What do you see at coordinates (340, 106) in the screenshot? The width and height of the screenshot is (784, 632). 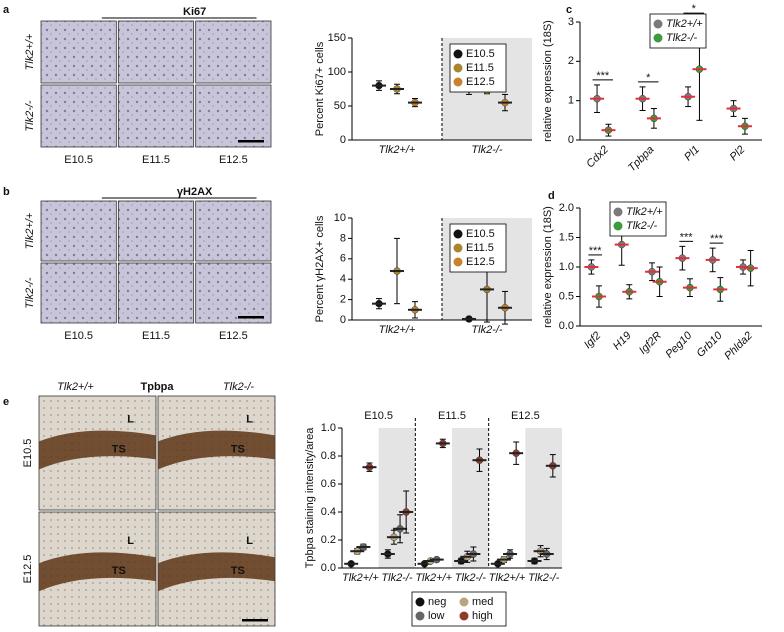 I see `y-tick-label: 50` at bounding box center [340, 106].